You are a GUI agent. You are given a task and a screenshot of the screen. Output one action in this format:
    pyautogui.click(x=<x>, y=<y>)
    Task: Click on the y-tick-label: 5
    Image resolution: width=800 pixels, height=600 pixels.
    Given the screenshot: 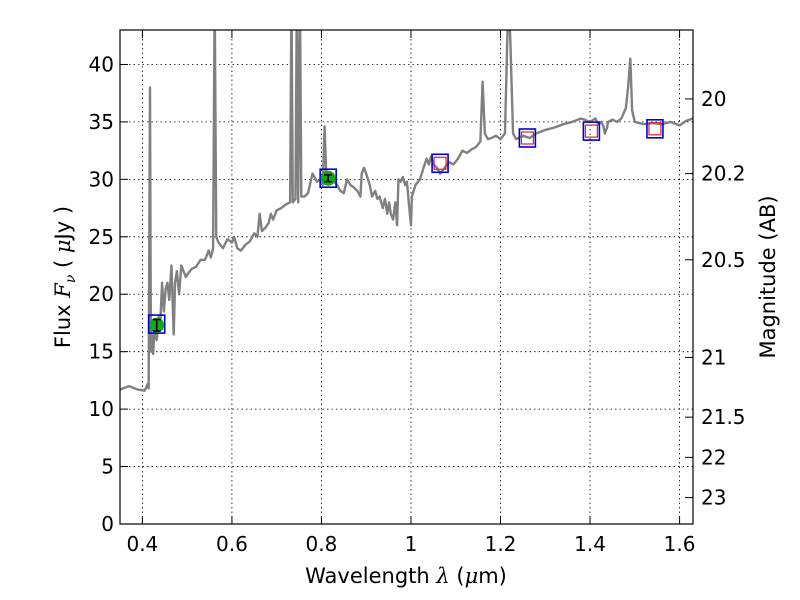 What is the action you would take?
    pyautogui.click(x=107, y=467)
    